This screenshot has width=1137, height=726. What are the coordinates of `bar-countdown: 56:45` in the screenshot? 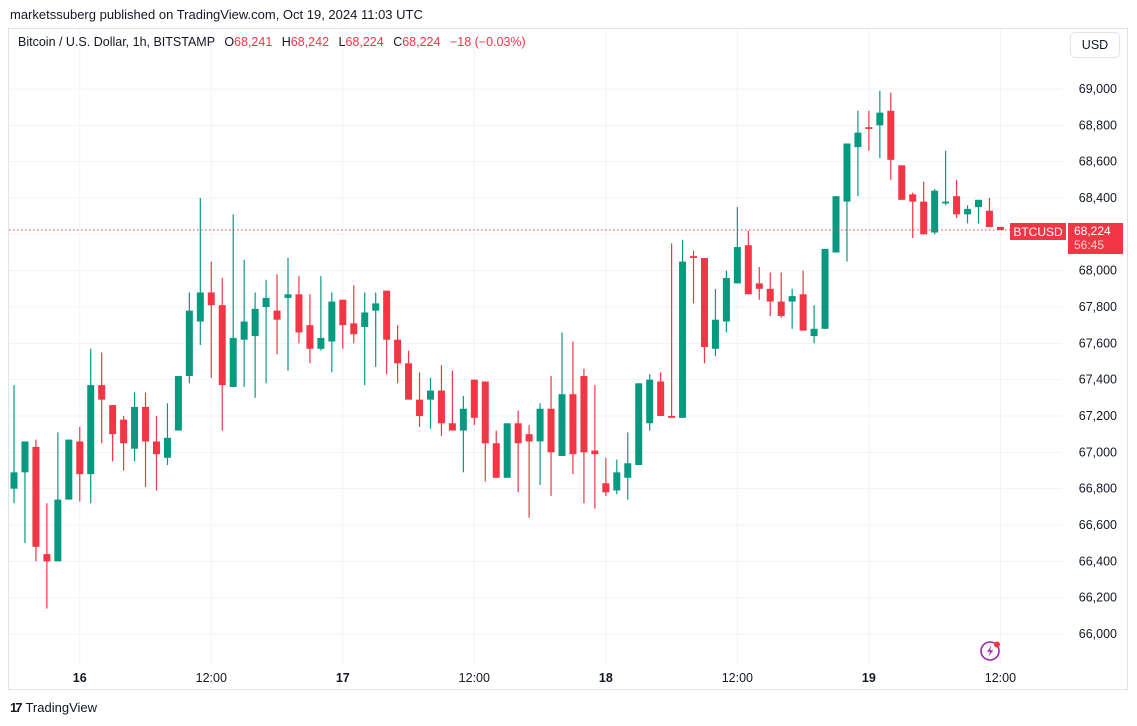 It's located at (1089, 245).